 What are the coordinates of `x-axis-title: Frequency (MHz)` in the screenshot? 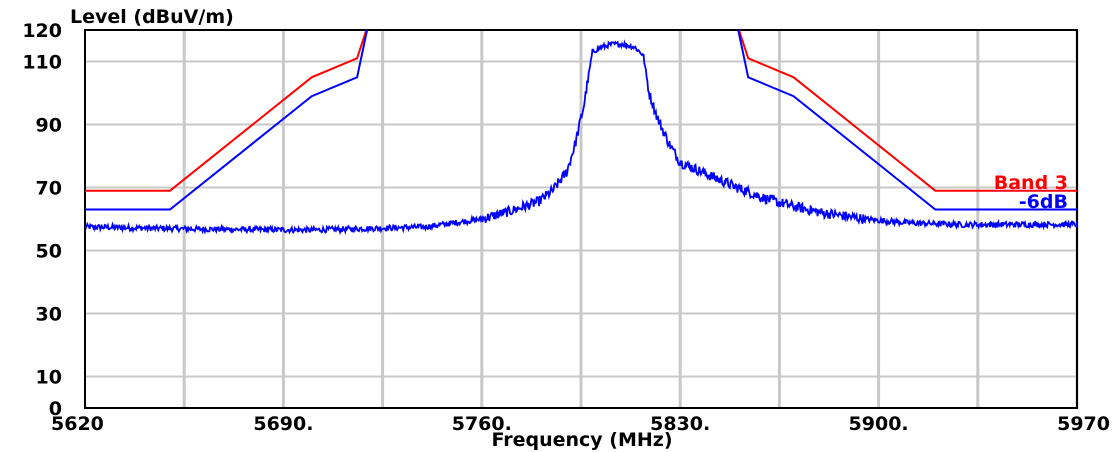 It's located at (581, 440).